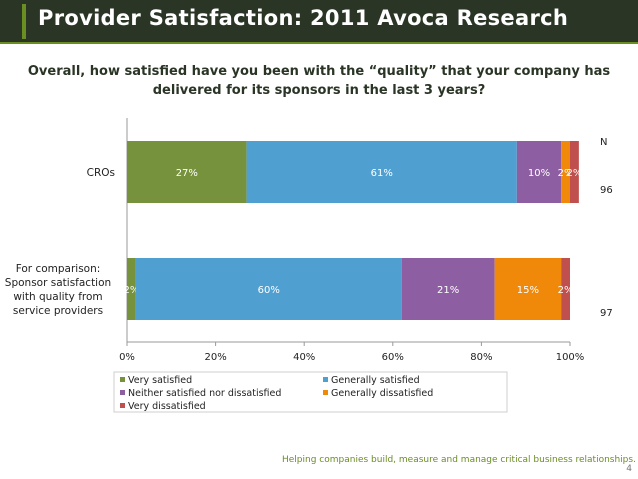 This screenshot has width=638, height=479. I want to click on title-rule, so click(319, 43).